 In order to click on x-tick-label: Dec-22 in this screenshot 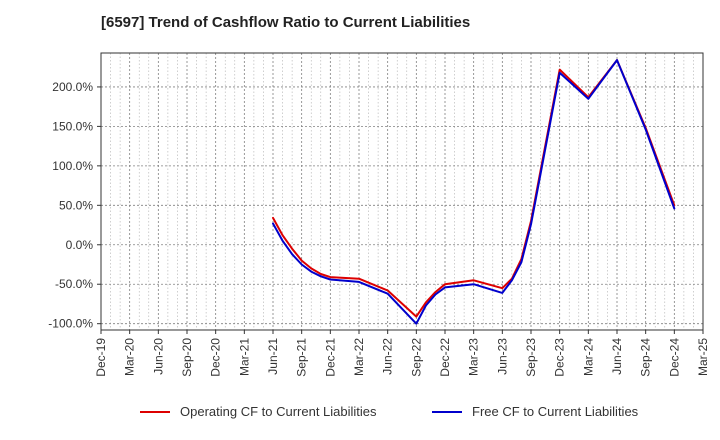, I will do `click(445, 357)`.